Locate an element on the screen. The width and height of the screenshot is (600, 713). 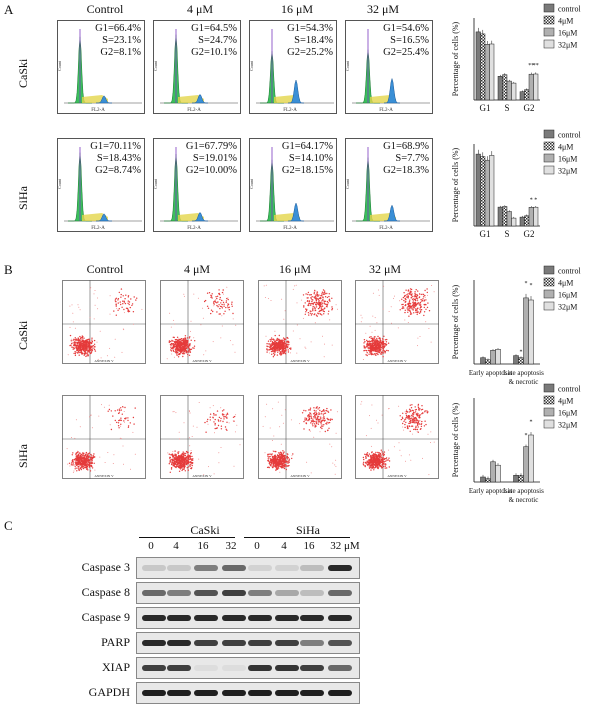
row-head-siha-a: SiHa is located at coordinates (23, 198).